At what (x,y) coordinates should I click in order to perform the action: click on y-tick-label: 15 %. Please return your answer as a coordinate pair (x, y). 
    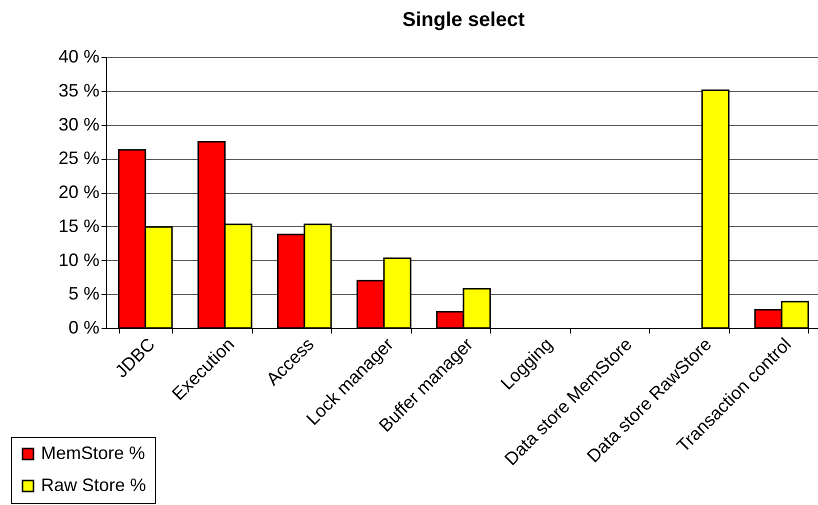
    Looking at the image, I should click on (79, 226).